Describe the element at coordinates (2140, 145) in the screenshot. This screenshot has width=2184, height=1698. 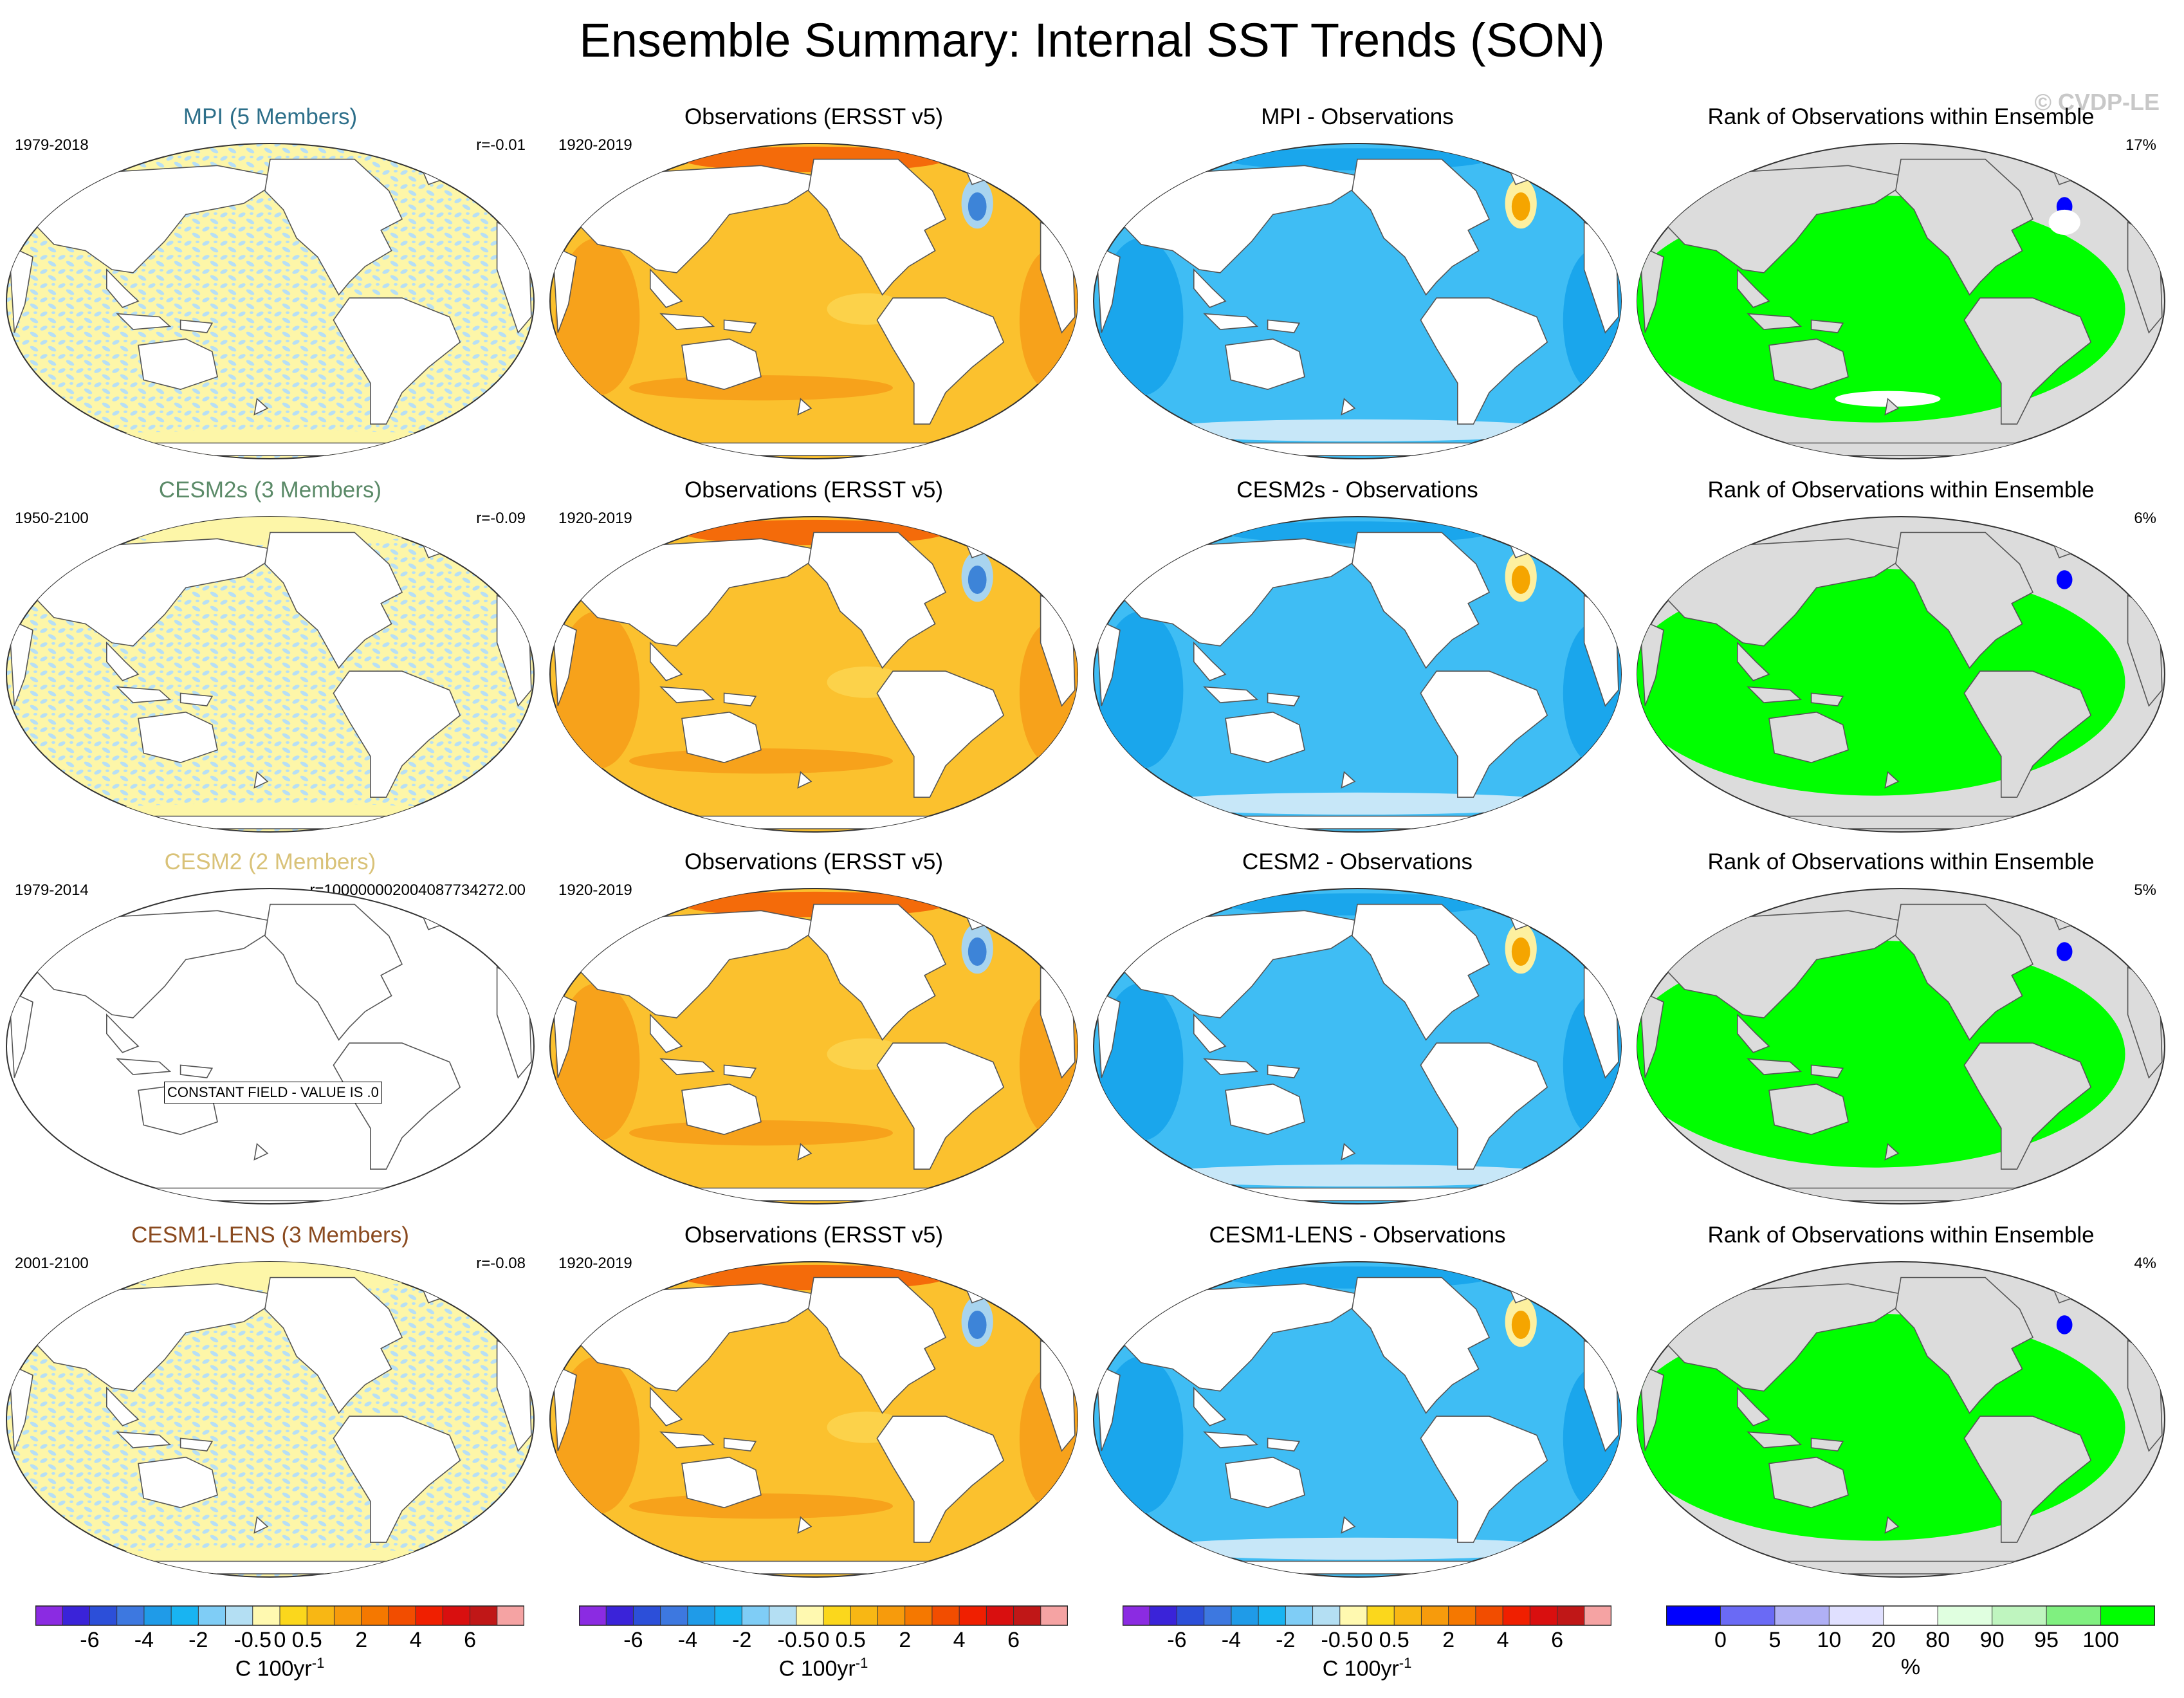
I see `rank-percentage: 17%` at that location.